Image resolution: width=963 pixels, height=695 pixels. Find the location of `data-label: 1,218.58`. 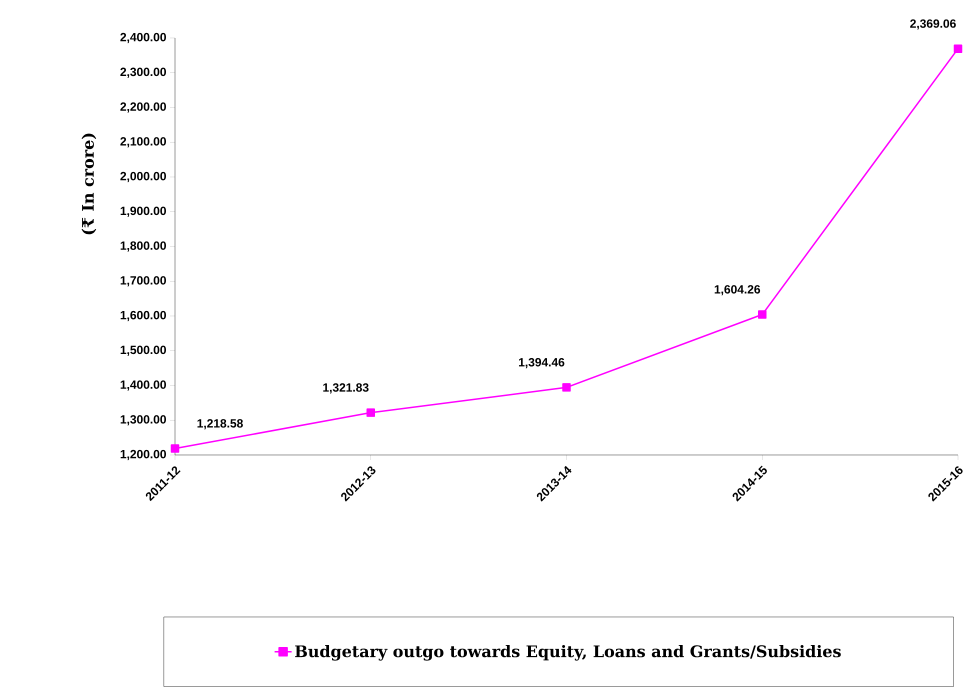

data-label: 1,218.58 is located at coordinates (220, 424).